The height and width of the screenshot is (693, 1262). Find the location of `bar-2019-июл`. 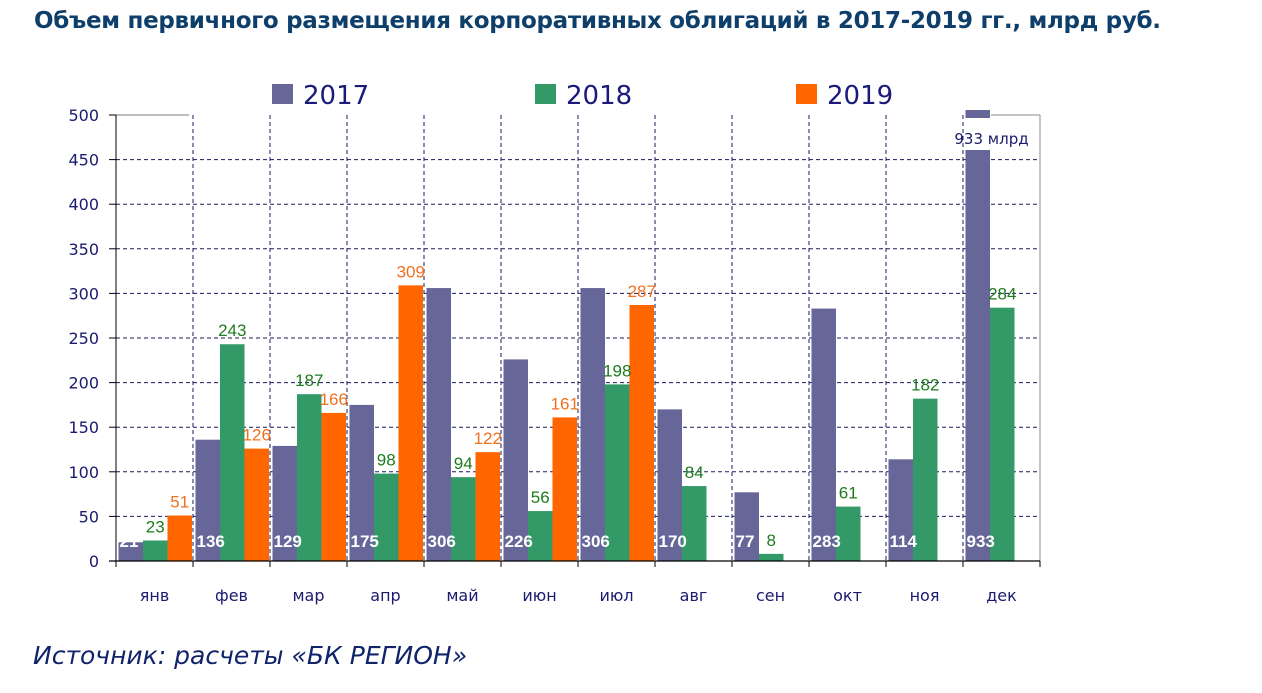

bar-2019-июл is located at coordinates (641, 432).